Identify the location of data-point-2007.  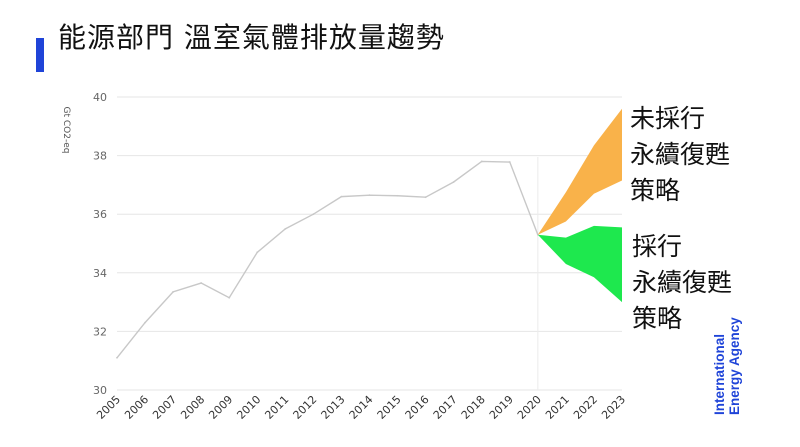
(173, 291).